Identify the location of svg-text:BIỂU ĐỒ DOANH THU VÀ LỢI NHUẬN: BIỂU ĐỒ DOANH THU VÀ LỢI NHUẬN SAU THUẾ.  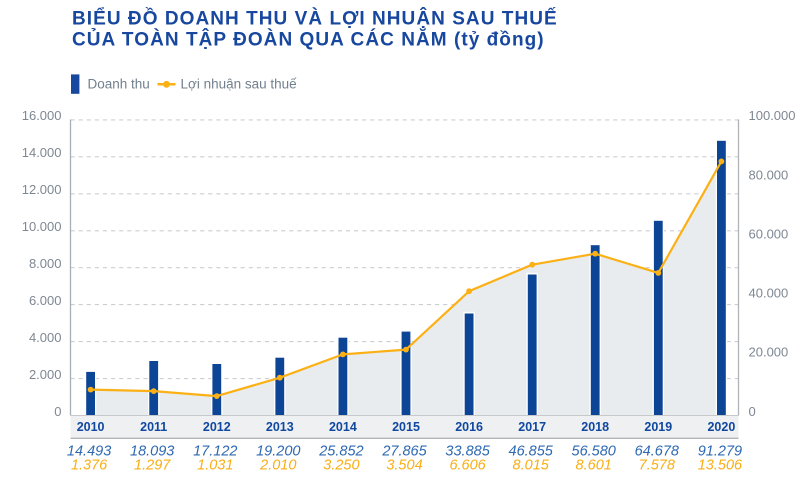
(315, 19).